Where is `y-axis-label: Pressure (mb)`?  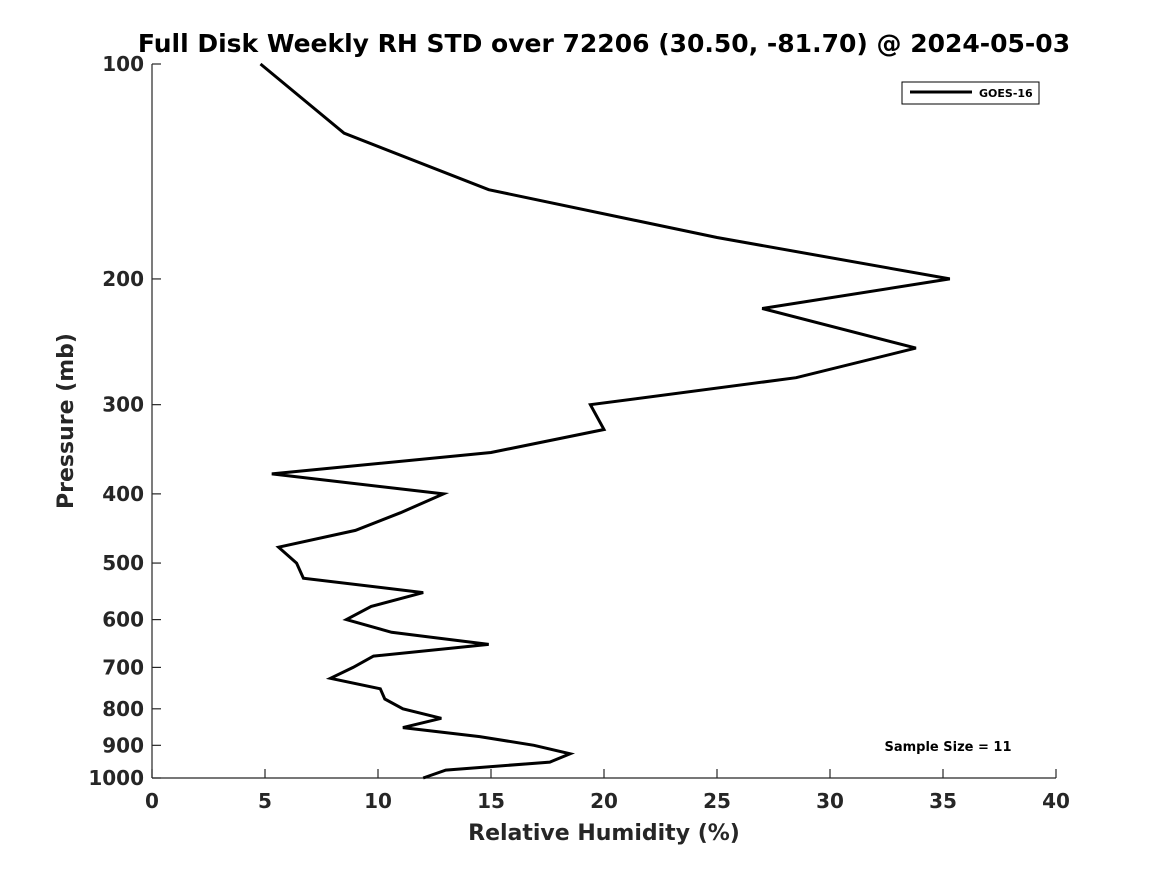
y-axis-label: Pressure (mb) is located at coordinates (66, 421).